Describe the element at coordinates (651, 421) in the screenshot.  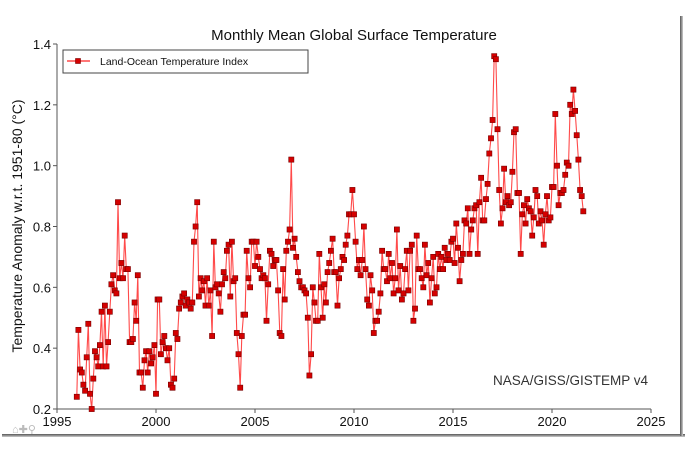
I see `x-tick-label: 2025` at that location.